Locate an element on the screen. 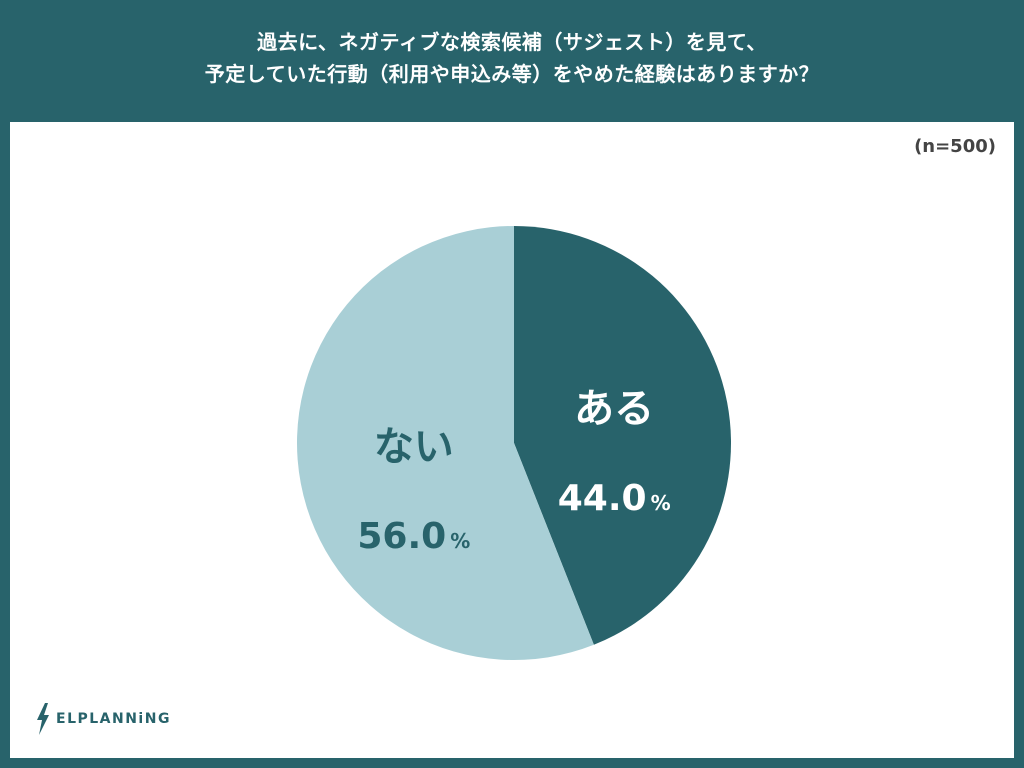 This screenshot has height=768, width=1024. slice-label-no: ない is located at coordinates (414, 447).